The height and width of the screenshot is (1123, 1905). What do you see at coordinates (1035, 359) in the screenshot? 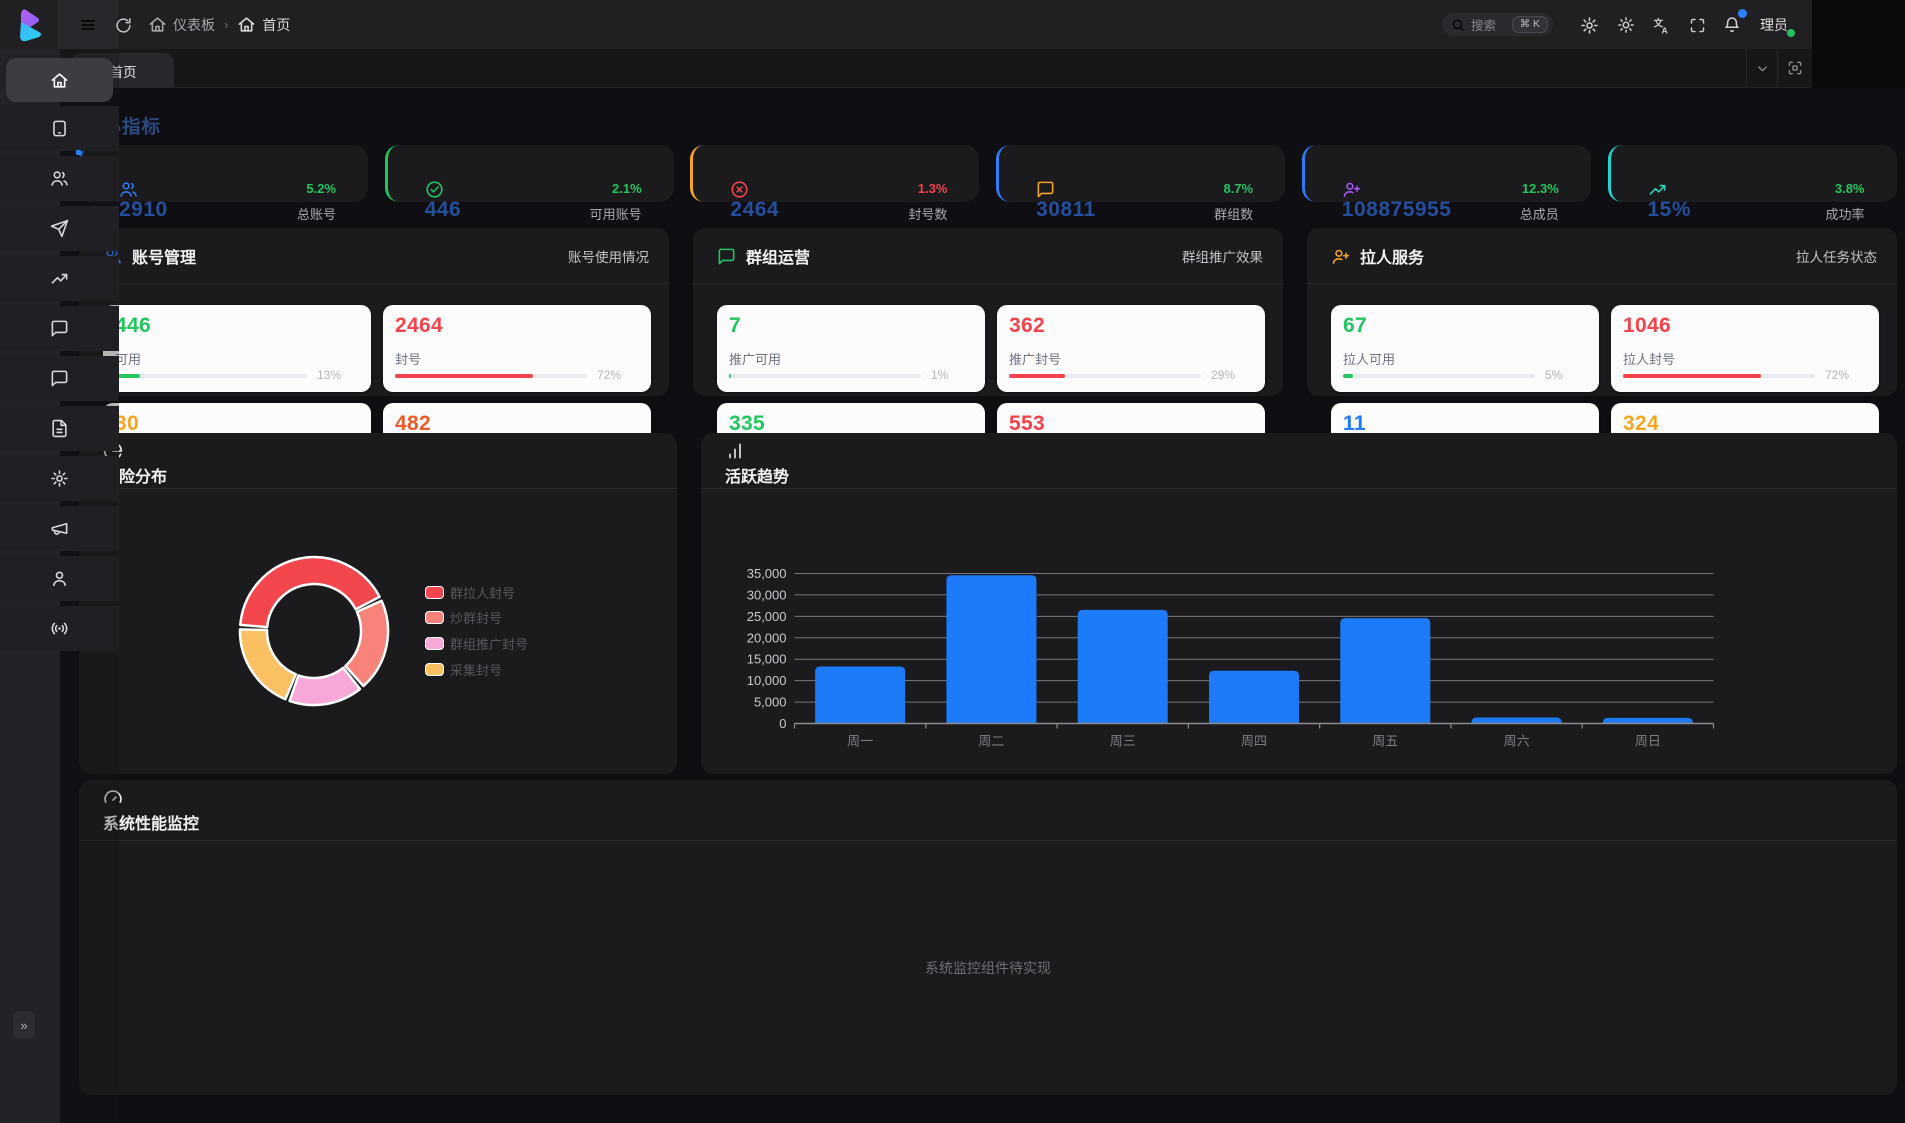
I see `metric-label: 推广封号` at bounding box center [1035, 359].